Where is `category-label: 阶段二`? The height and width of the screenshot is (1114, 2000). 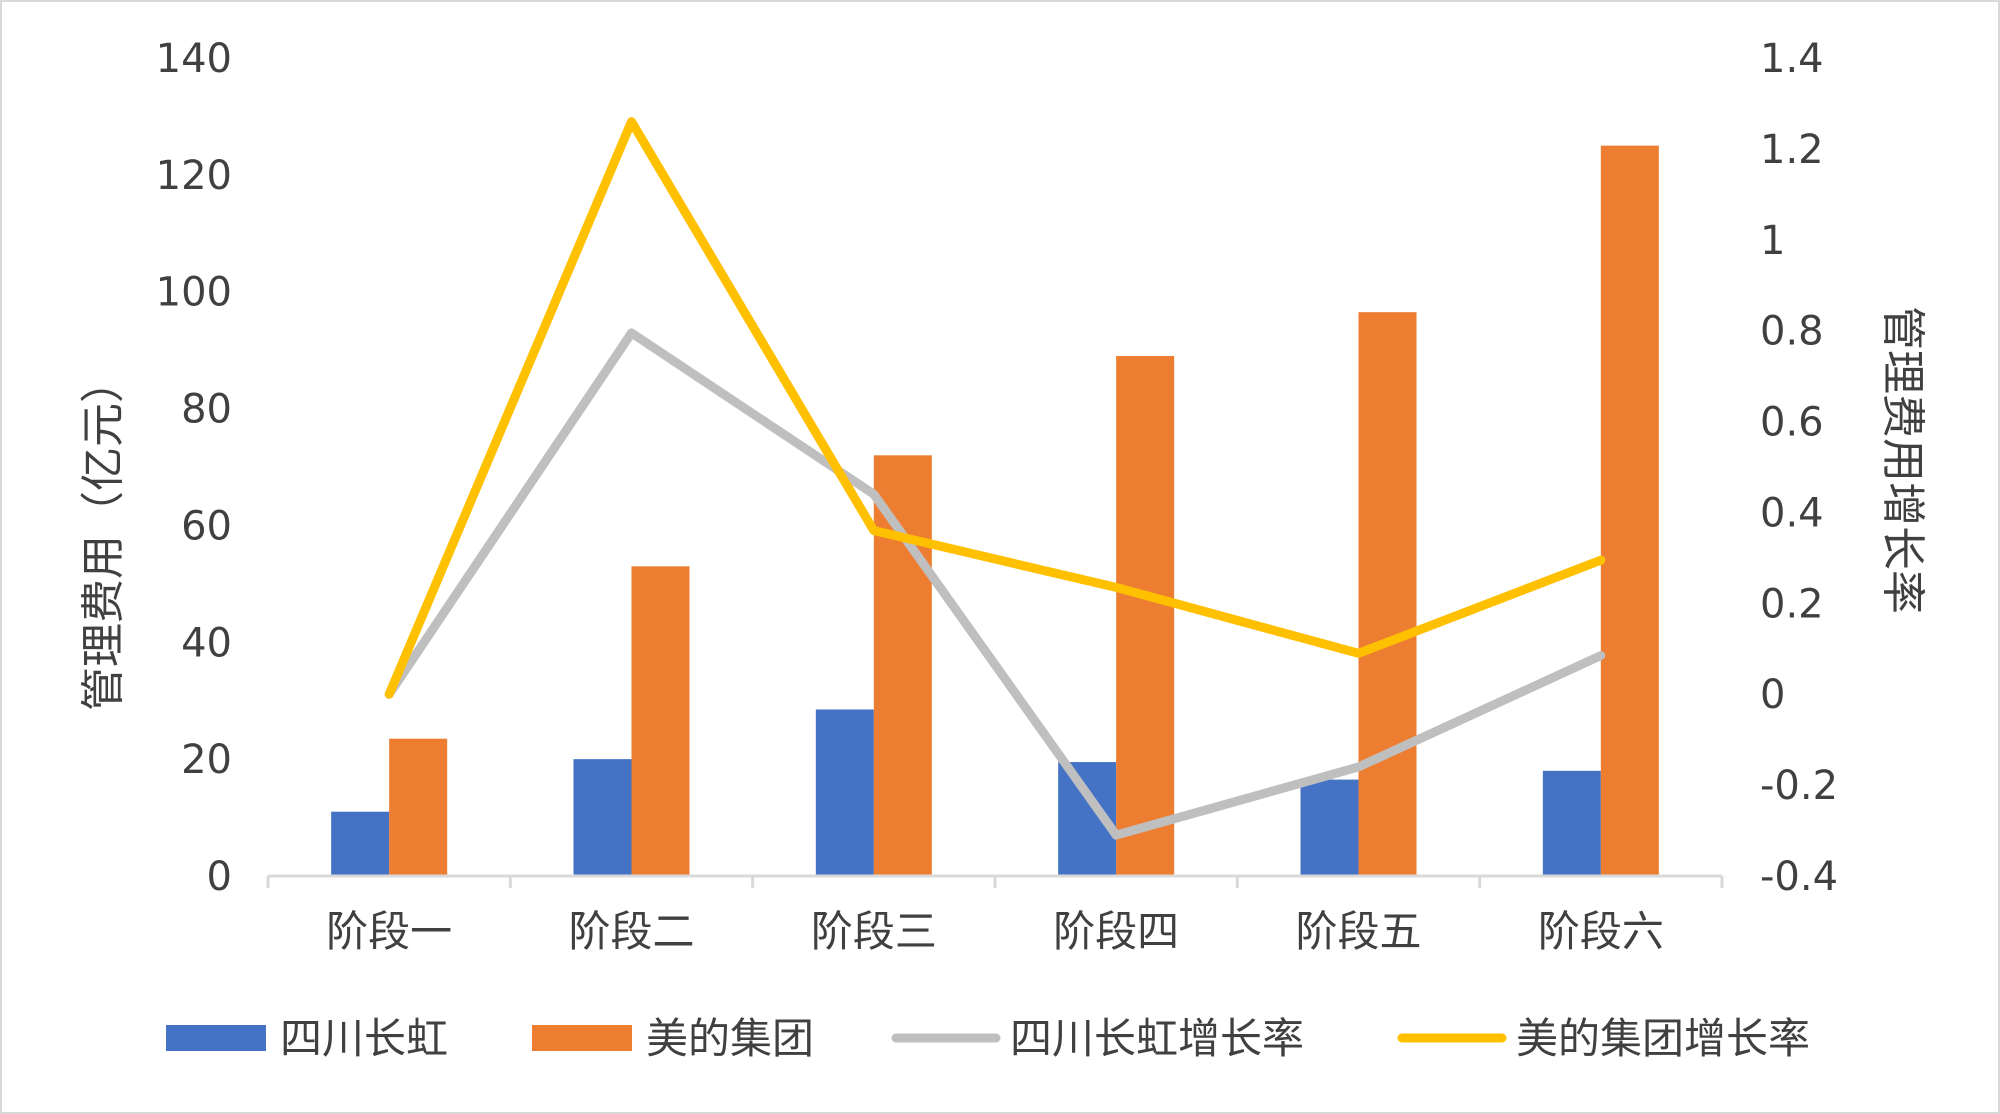
category-label: 阶段二 is located at coordinates (631, 931).